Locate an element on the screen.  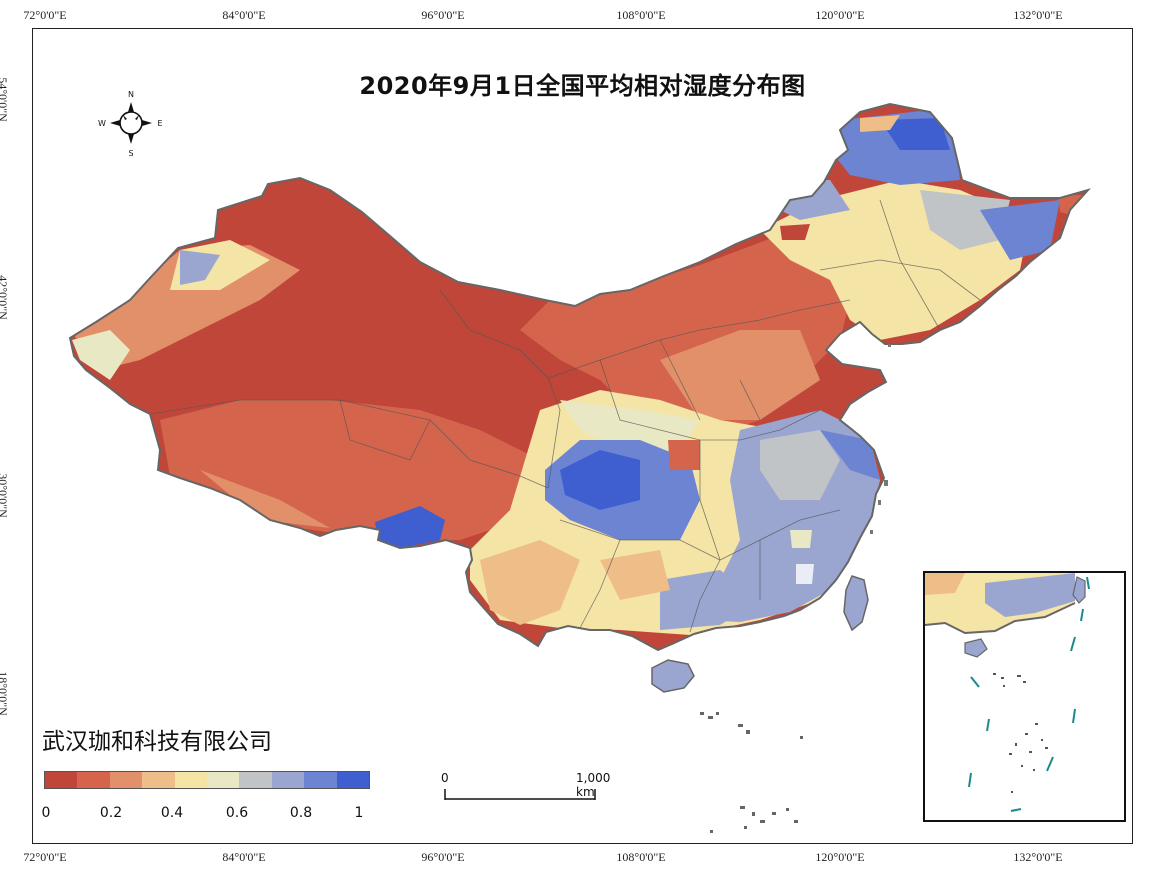
lon-tick-bottom-96: 96°0'0"E is located at coordinates (443, 857).